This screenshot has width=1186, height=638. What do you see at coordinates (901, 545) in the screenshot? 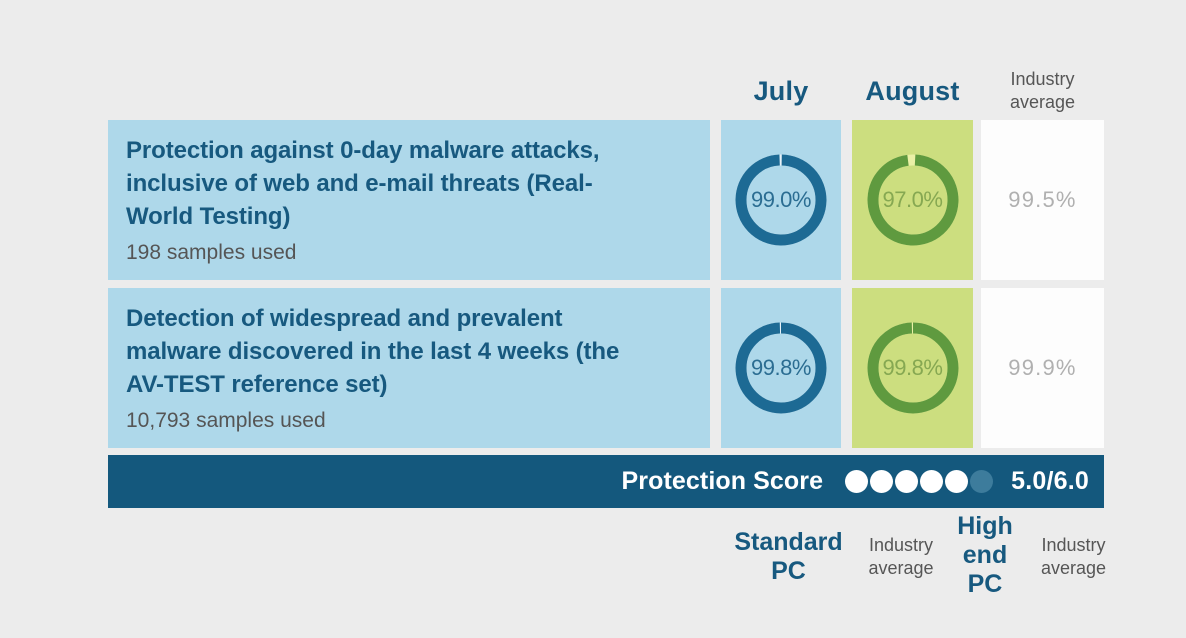
I see `legend-industry-average-standard-line1: Industry` at bounding box center [901, 545].